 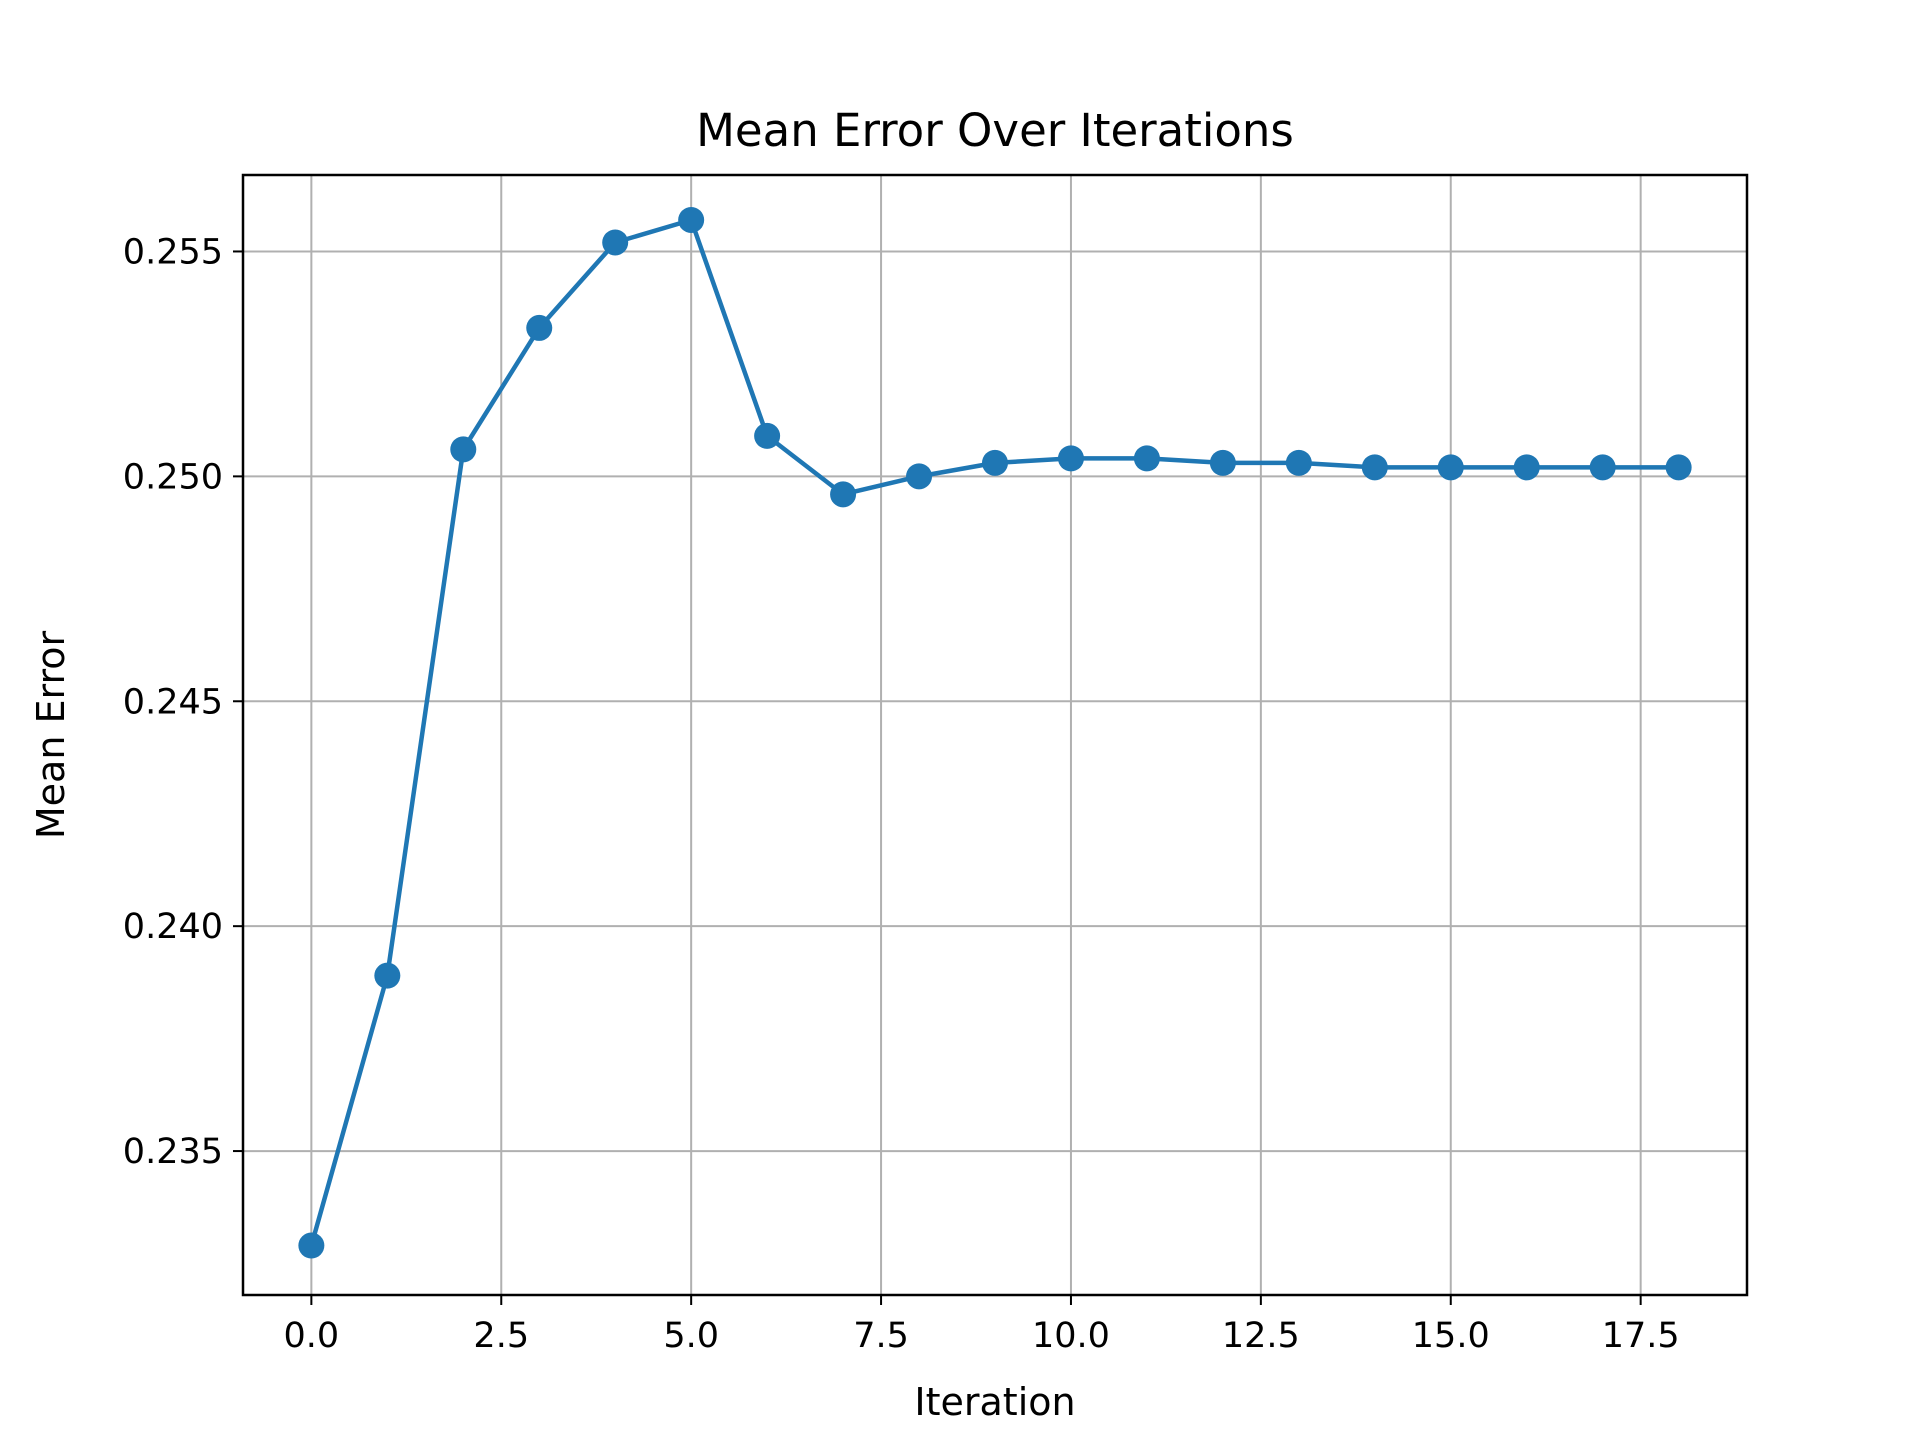 What do you see at coordinates (501, 1336) in the screenshot?
I see `x-tick-label: 2.5` at bounding box center [501, 1336].